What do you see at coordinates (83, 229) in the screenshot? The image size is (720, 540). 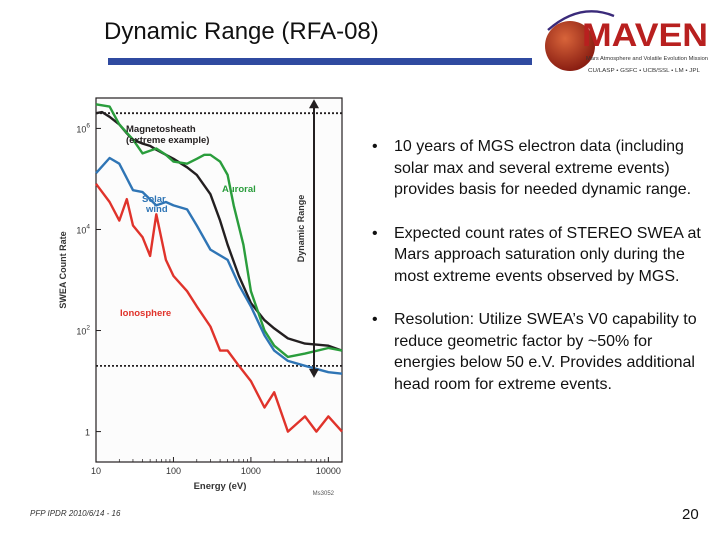 I see `y-tick-label: 10⁴` at bounding box center [83, 229].